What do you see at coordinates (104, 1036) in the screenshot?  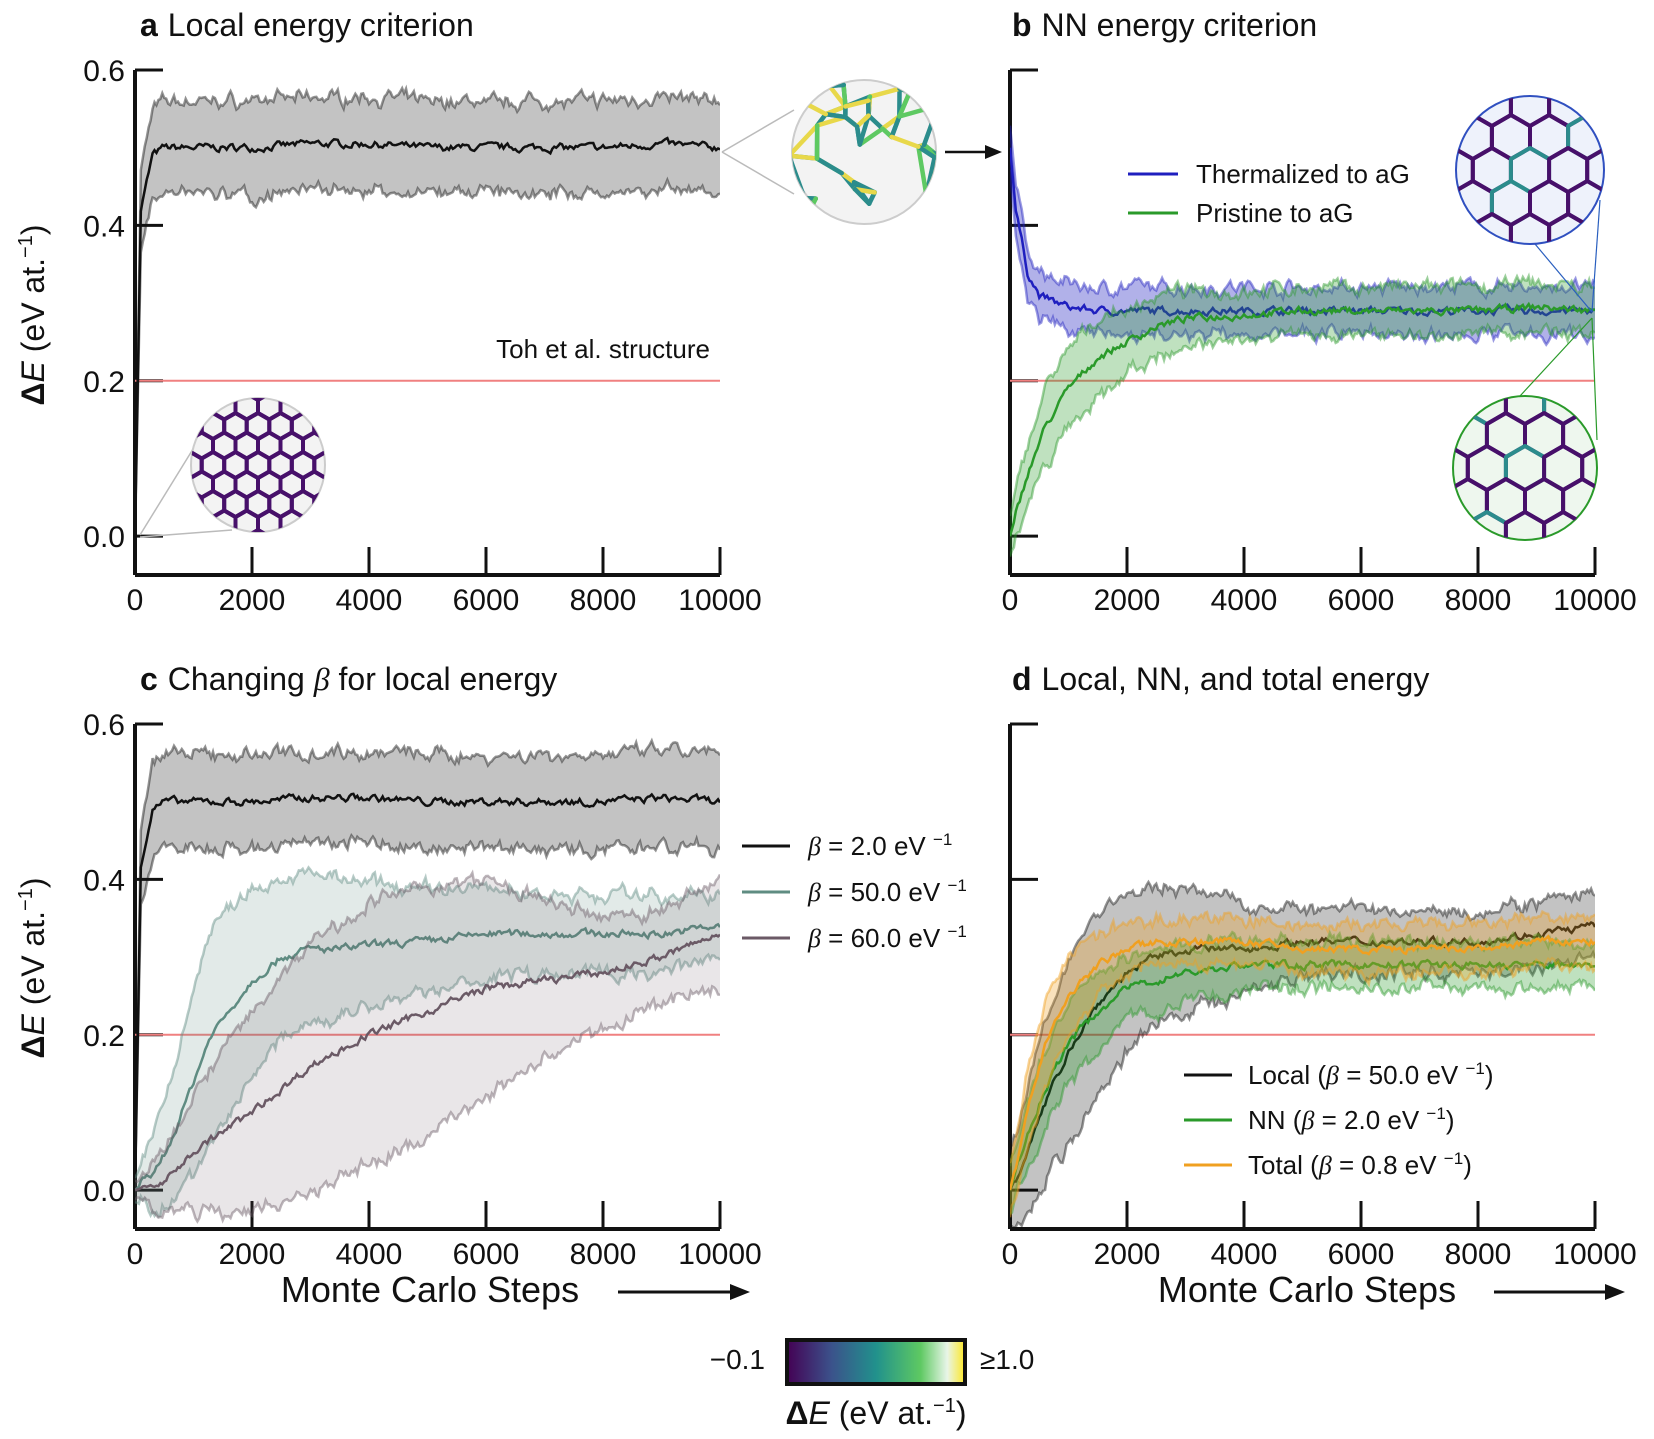 I see `panel-c-ytick-label: 0.2` at bounding box center [104, 1036].